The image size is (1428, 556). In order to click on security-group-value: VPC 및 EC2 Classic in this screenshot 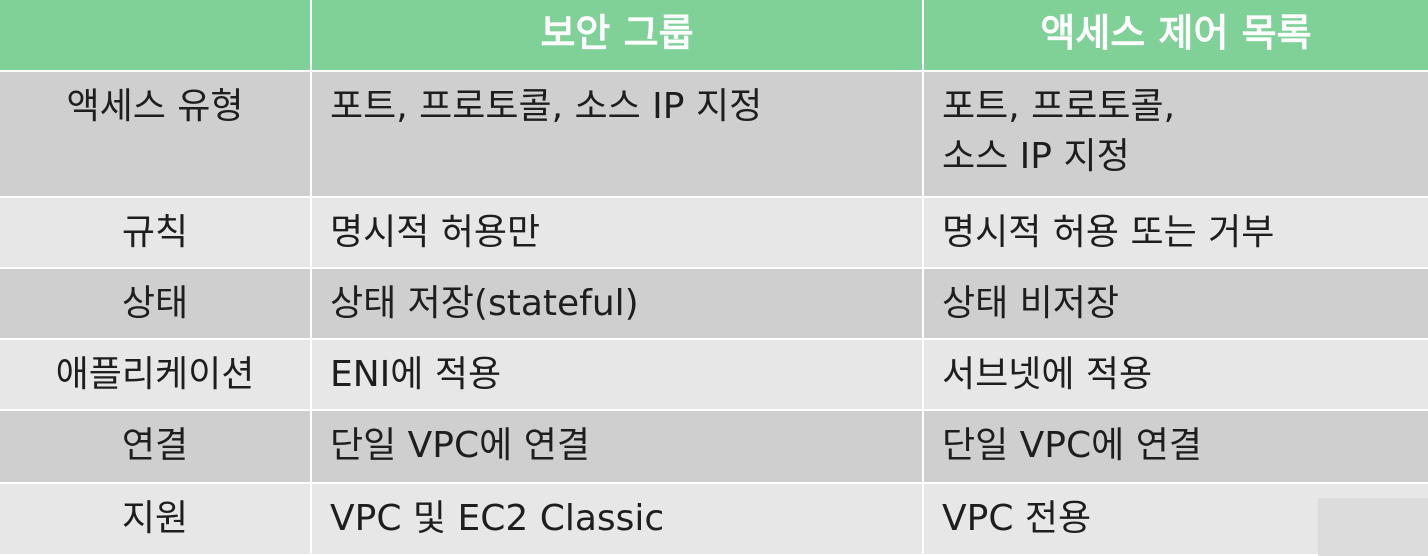, I will do `click(618, 520)`.